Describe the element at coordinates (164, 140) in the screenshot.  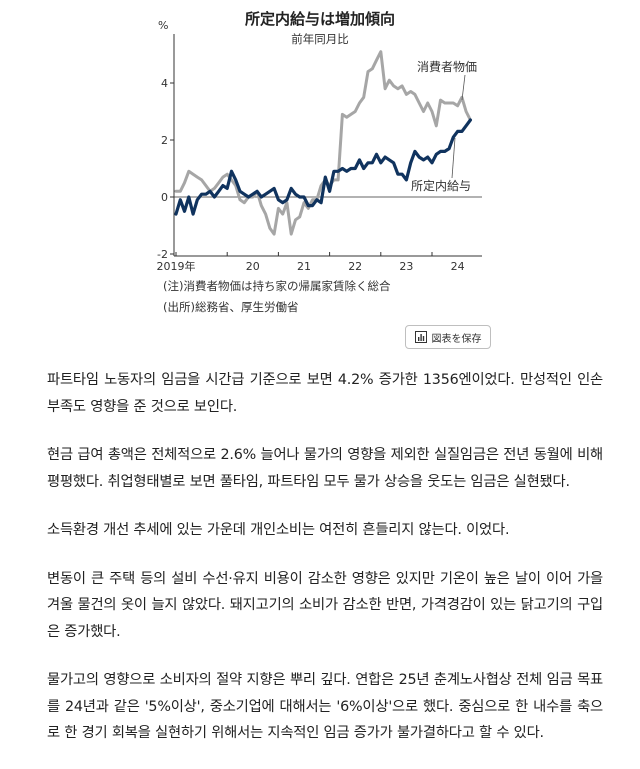
I see `y-tick-label: 2` at that location.